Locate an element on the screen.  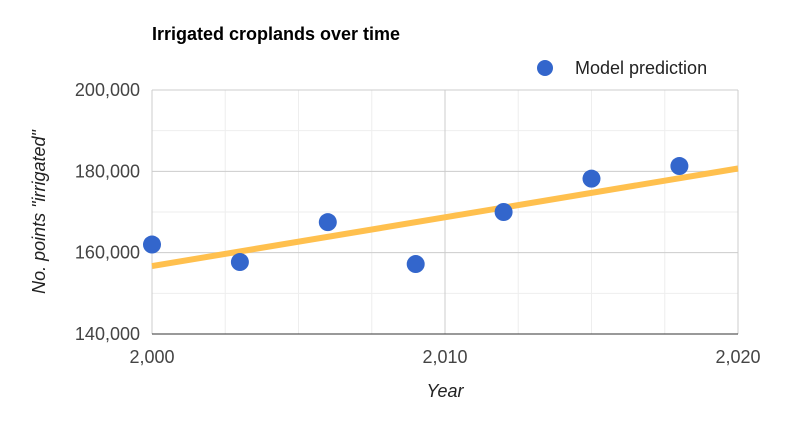
x-axis-ticks: 2,000 2,010 2,020 is located at coordinates (444, 357).